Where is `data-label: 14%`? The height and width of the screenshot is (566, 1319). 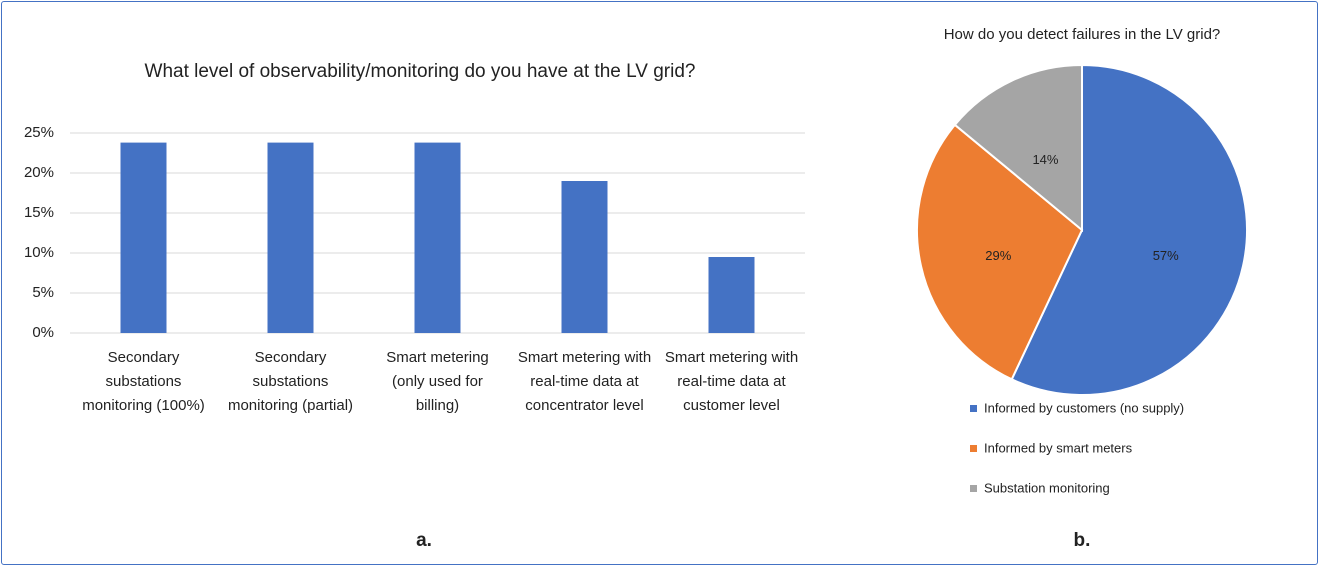
data-label: 14% is located at coordinates (1045, 159).